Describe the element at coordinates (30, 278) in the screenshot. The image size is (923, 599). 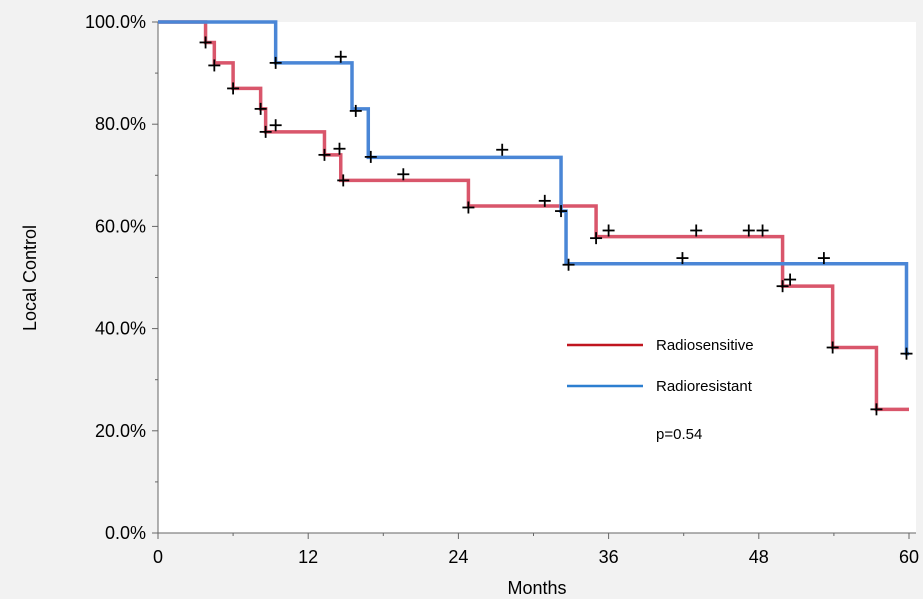
I see `y-axis-label: Local Control` at that location.